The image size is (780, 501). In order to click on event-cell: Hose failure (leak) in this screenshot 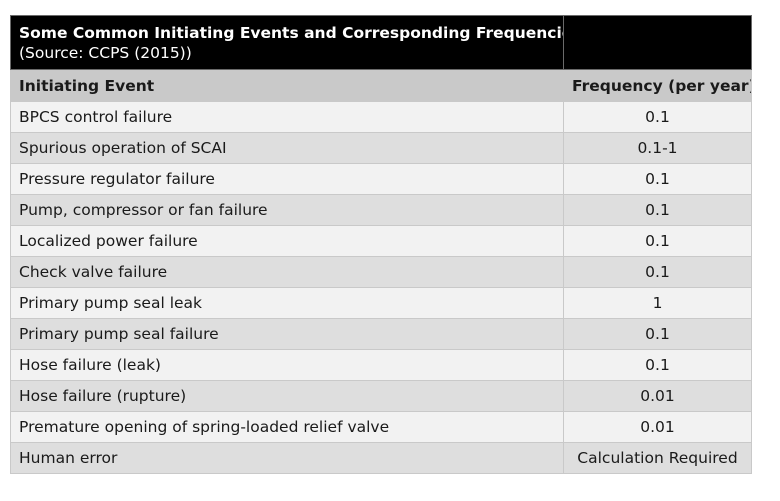, I will do `click(287, 365)`.